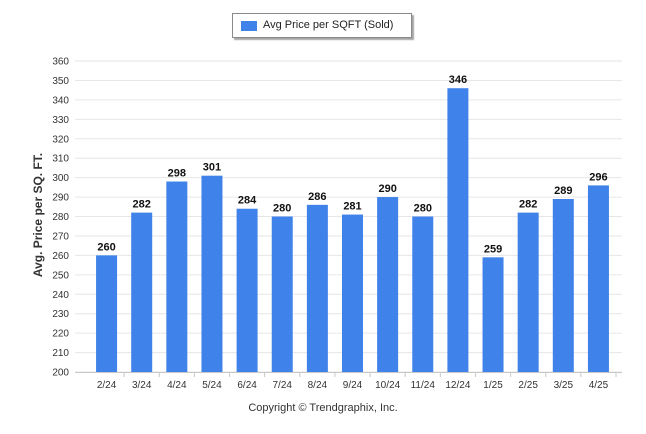 The width and height of the screenshot is (646, 434). Describe the element at coordinates (323, 408) in the screenshot. I see `copyright-footer: Copyright © Trendgraphix, Inc.` at that location.